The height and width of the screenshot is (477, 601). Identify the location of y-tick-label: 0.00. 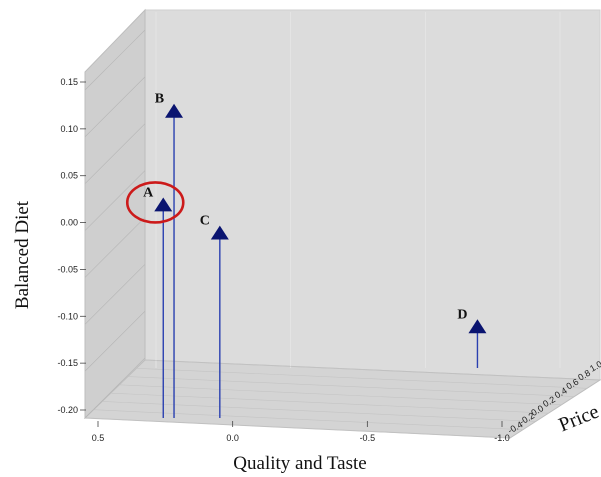
(69, 223).